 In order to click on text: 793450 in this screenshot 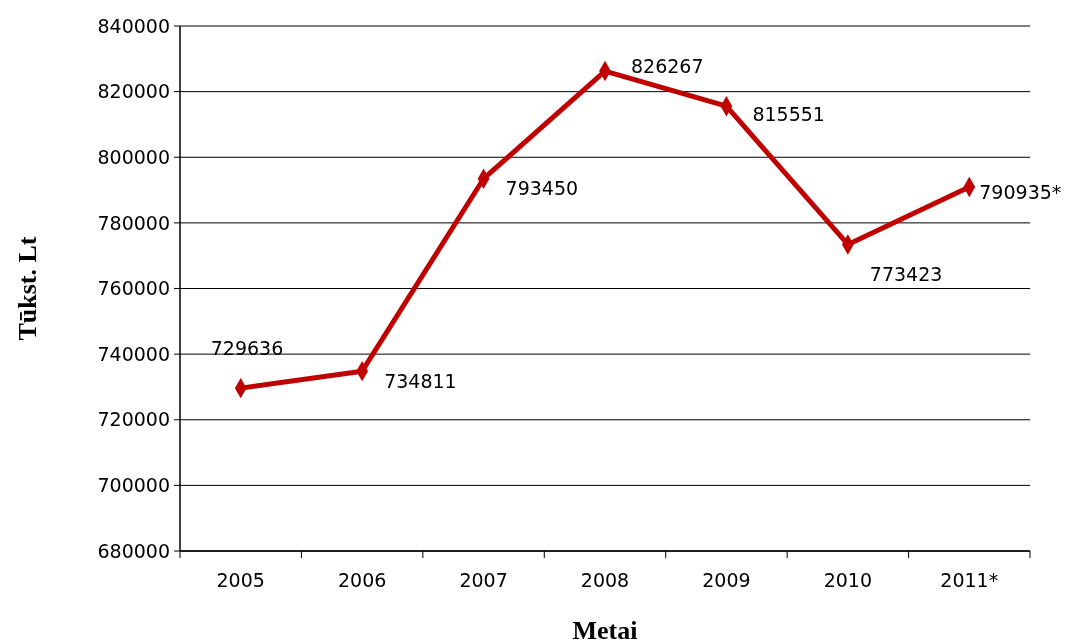, I will do `click(542, 188)`.